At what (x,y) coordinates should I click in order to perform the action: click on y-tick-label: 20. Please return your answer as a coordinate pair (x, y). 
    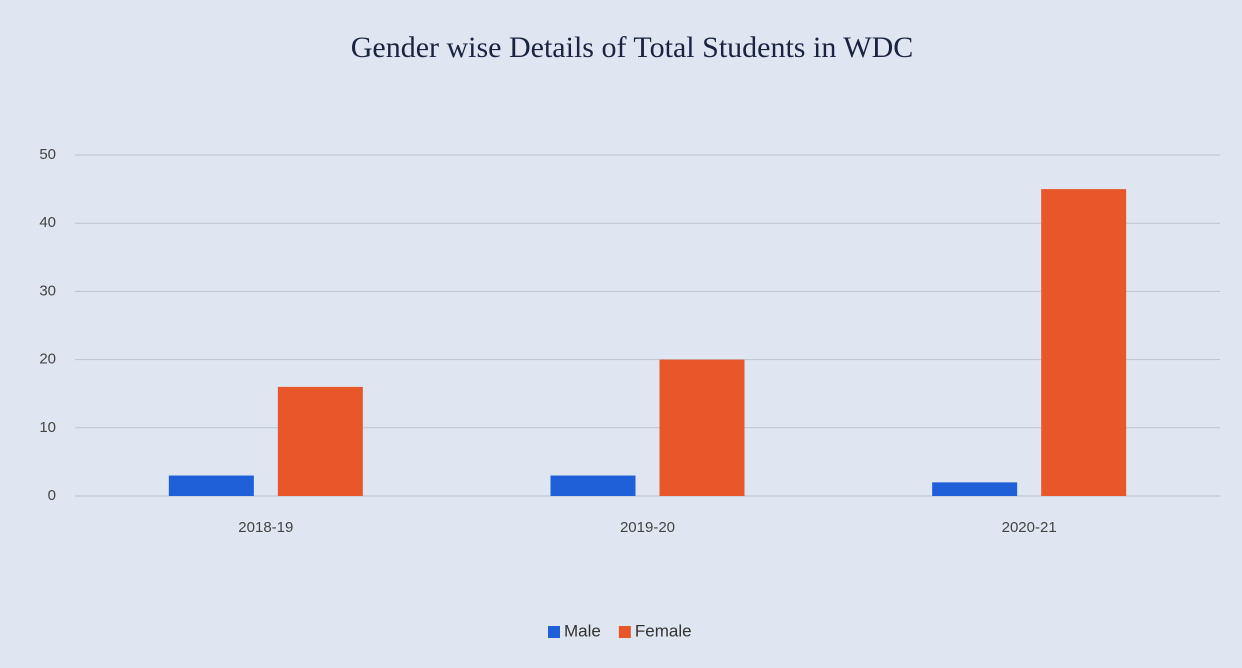
    Looking at the image, I should click on (47, 359).